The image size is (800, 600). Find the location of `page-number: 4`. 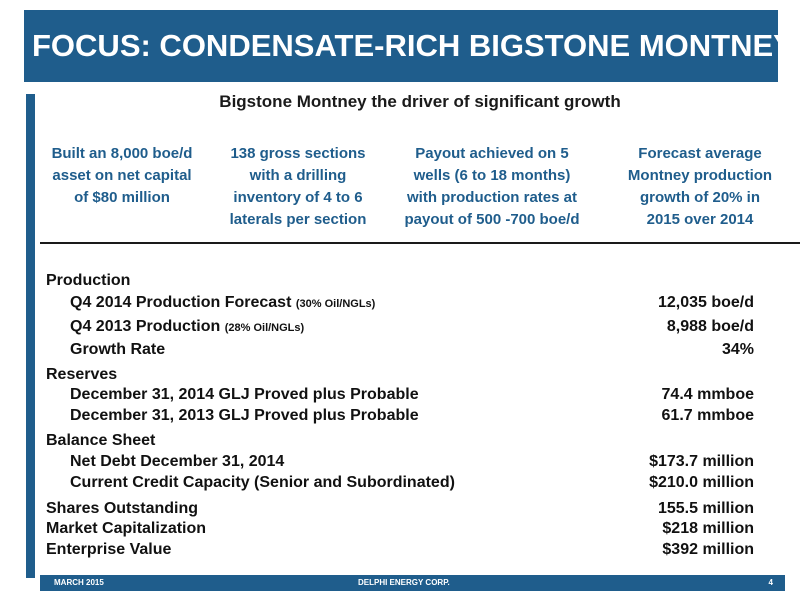

page-number: 4 is located at coordinates (770, 582).